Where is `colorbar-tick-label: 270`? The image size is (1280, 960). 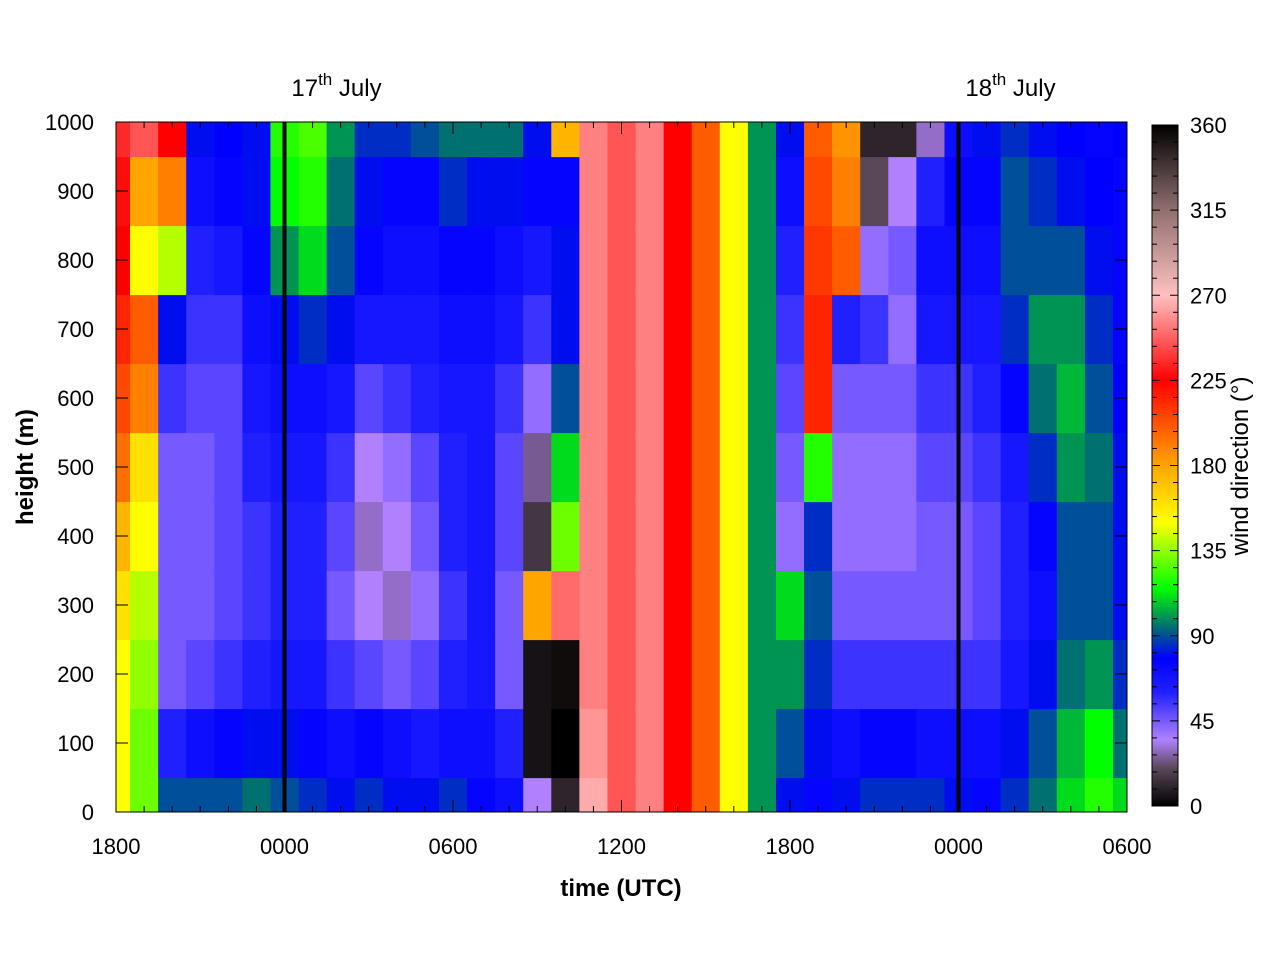
colorbar-tick-label: 270 is located at coordinates (1208, 295).